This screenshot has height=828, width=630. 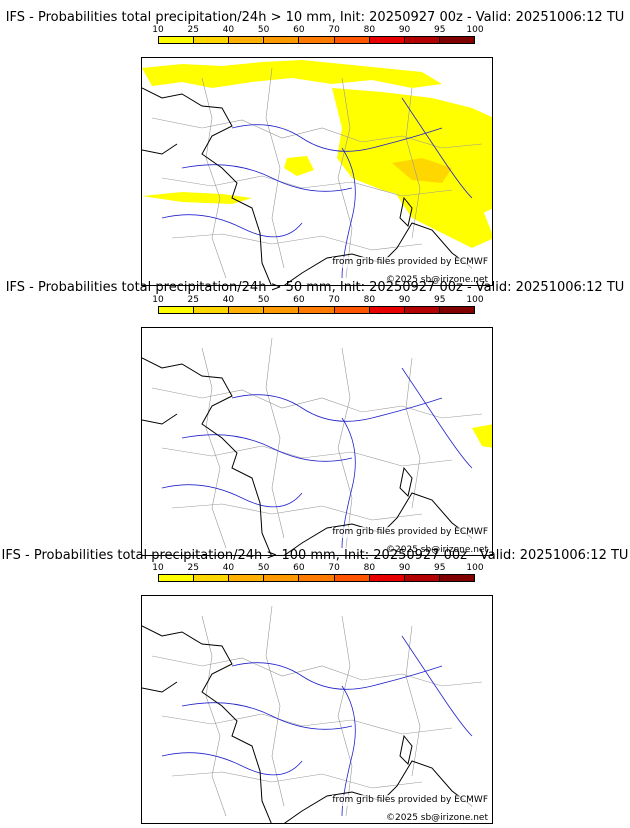 I want to click on precip-area-east, so click(x=412, y=153).